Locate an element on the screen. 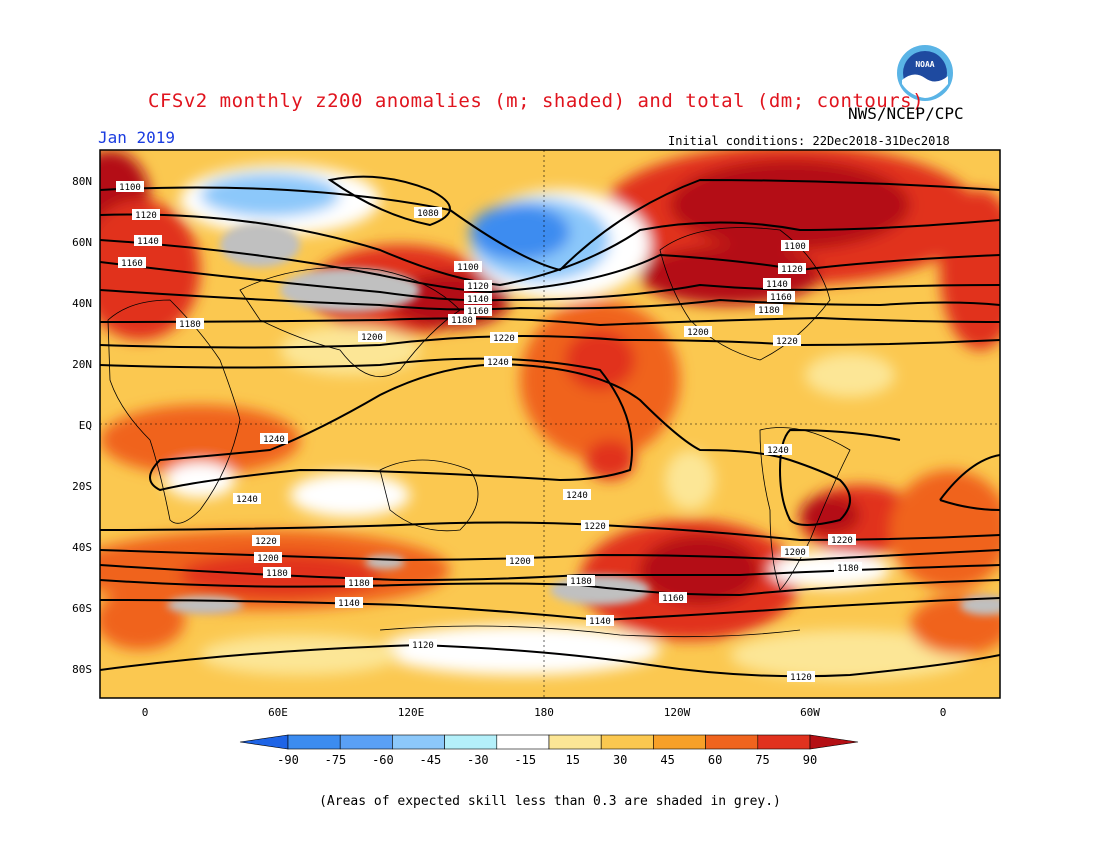 This screenshot has height=850, width=1100. colorbar-label: 45 is located at coordinates (667, 760).